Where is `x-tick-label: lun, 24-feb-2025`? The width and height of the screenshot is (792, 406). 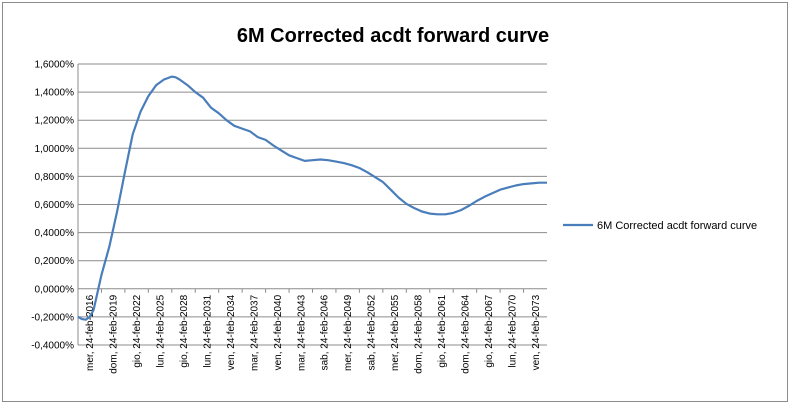 x-tick-label: lun, 24-feb-2025 is located at coordinates (161, 330).